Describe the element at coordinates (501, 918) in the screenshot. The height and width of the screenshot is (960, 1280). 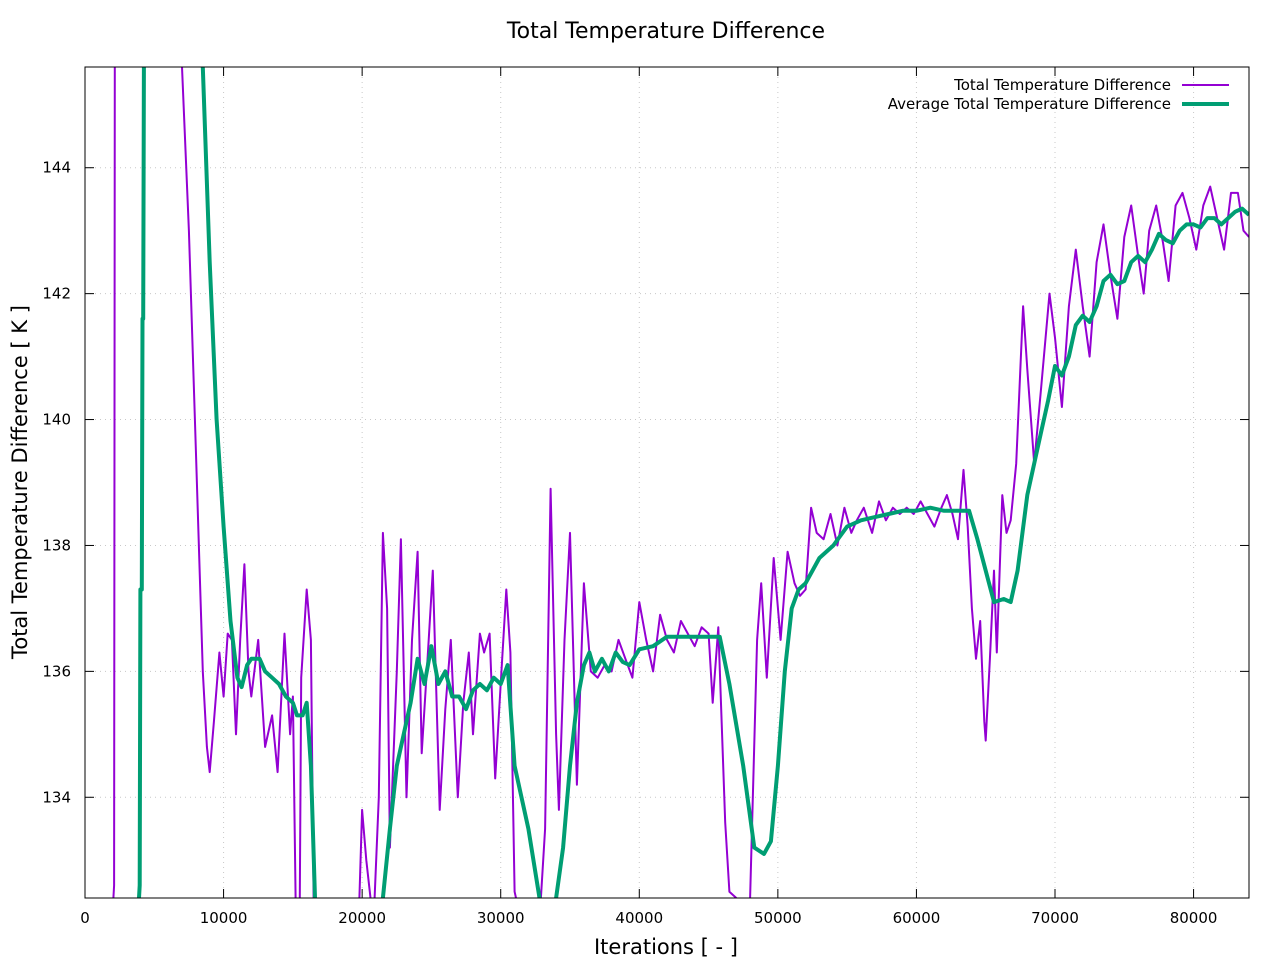
I see `x-tick-label: 30000` at that location.